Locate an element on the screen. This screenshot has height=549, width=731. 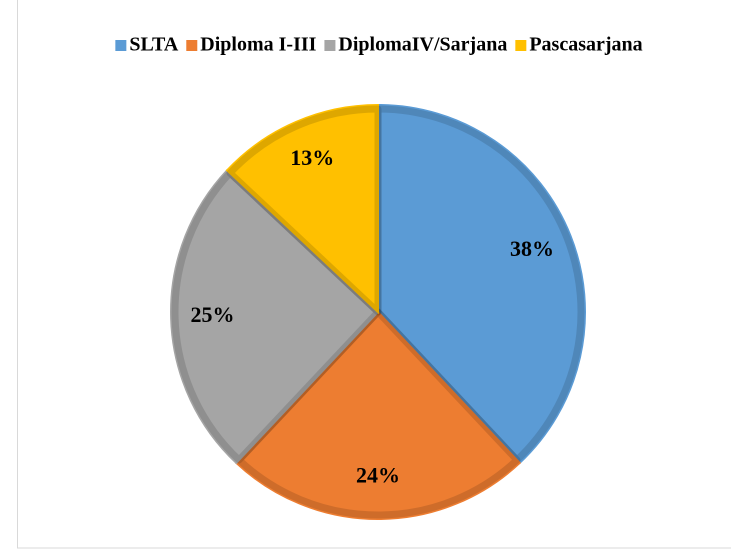
data-label: 13% is located at coordinates (312, 157).